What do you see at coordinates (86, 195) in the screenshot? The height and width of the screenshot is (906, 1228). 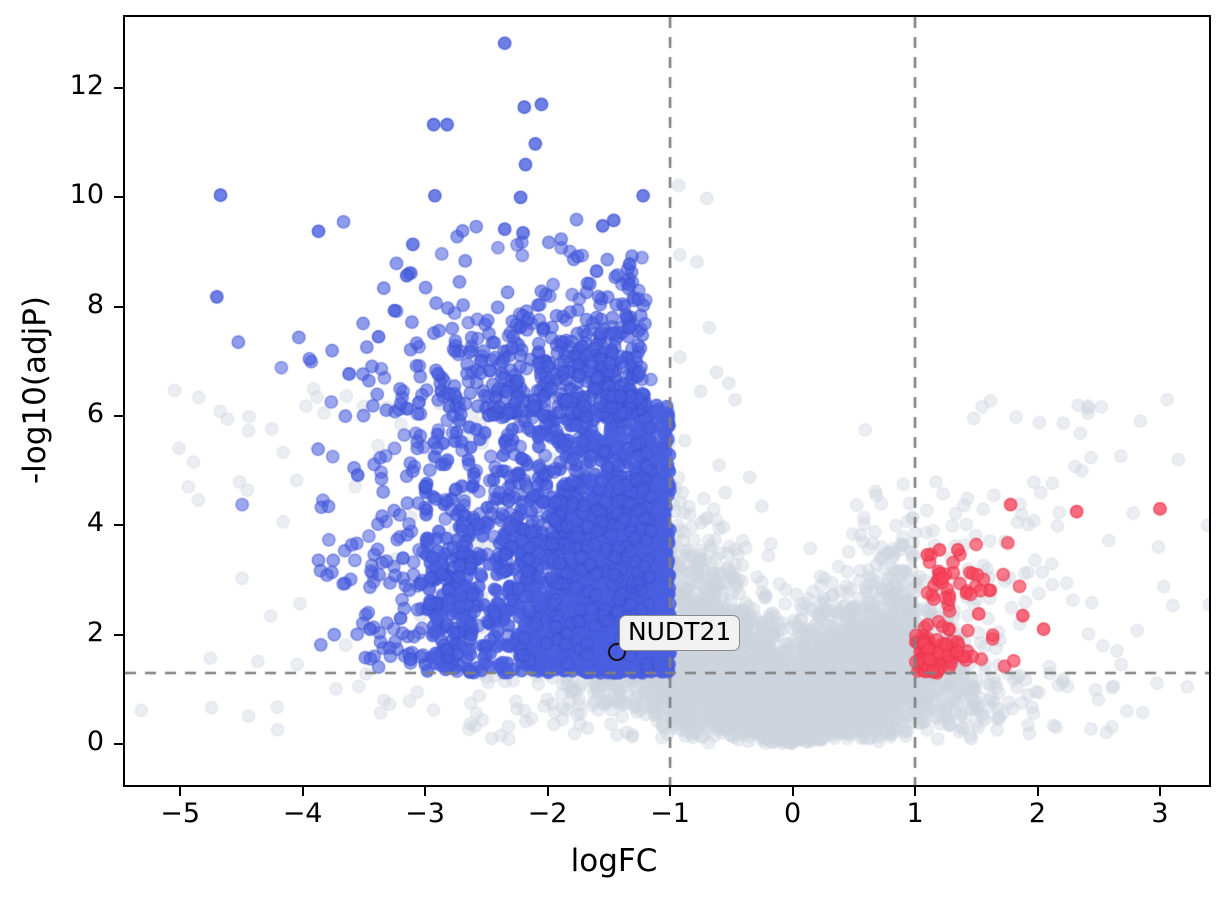 I see `y-tick-label: 10` at bounding box center [86, 195].